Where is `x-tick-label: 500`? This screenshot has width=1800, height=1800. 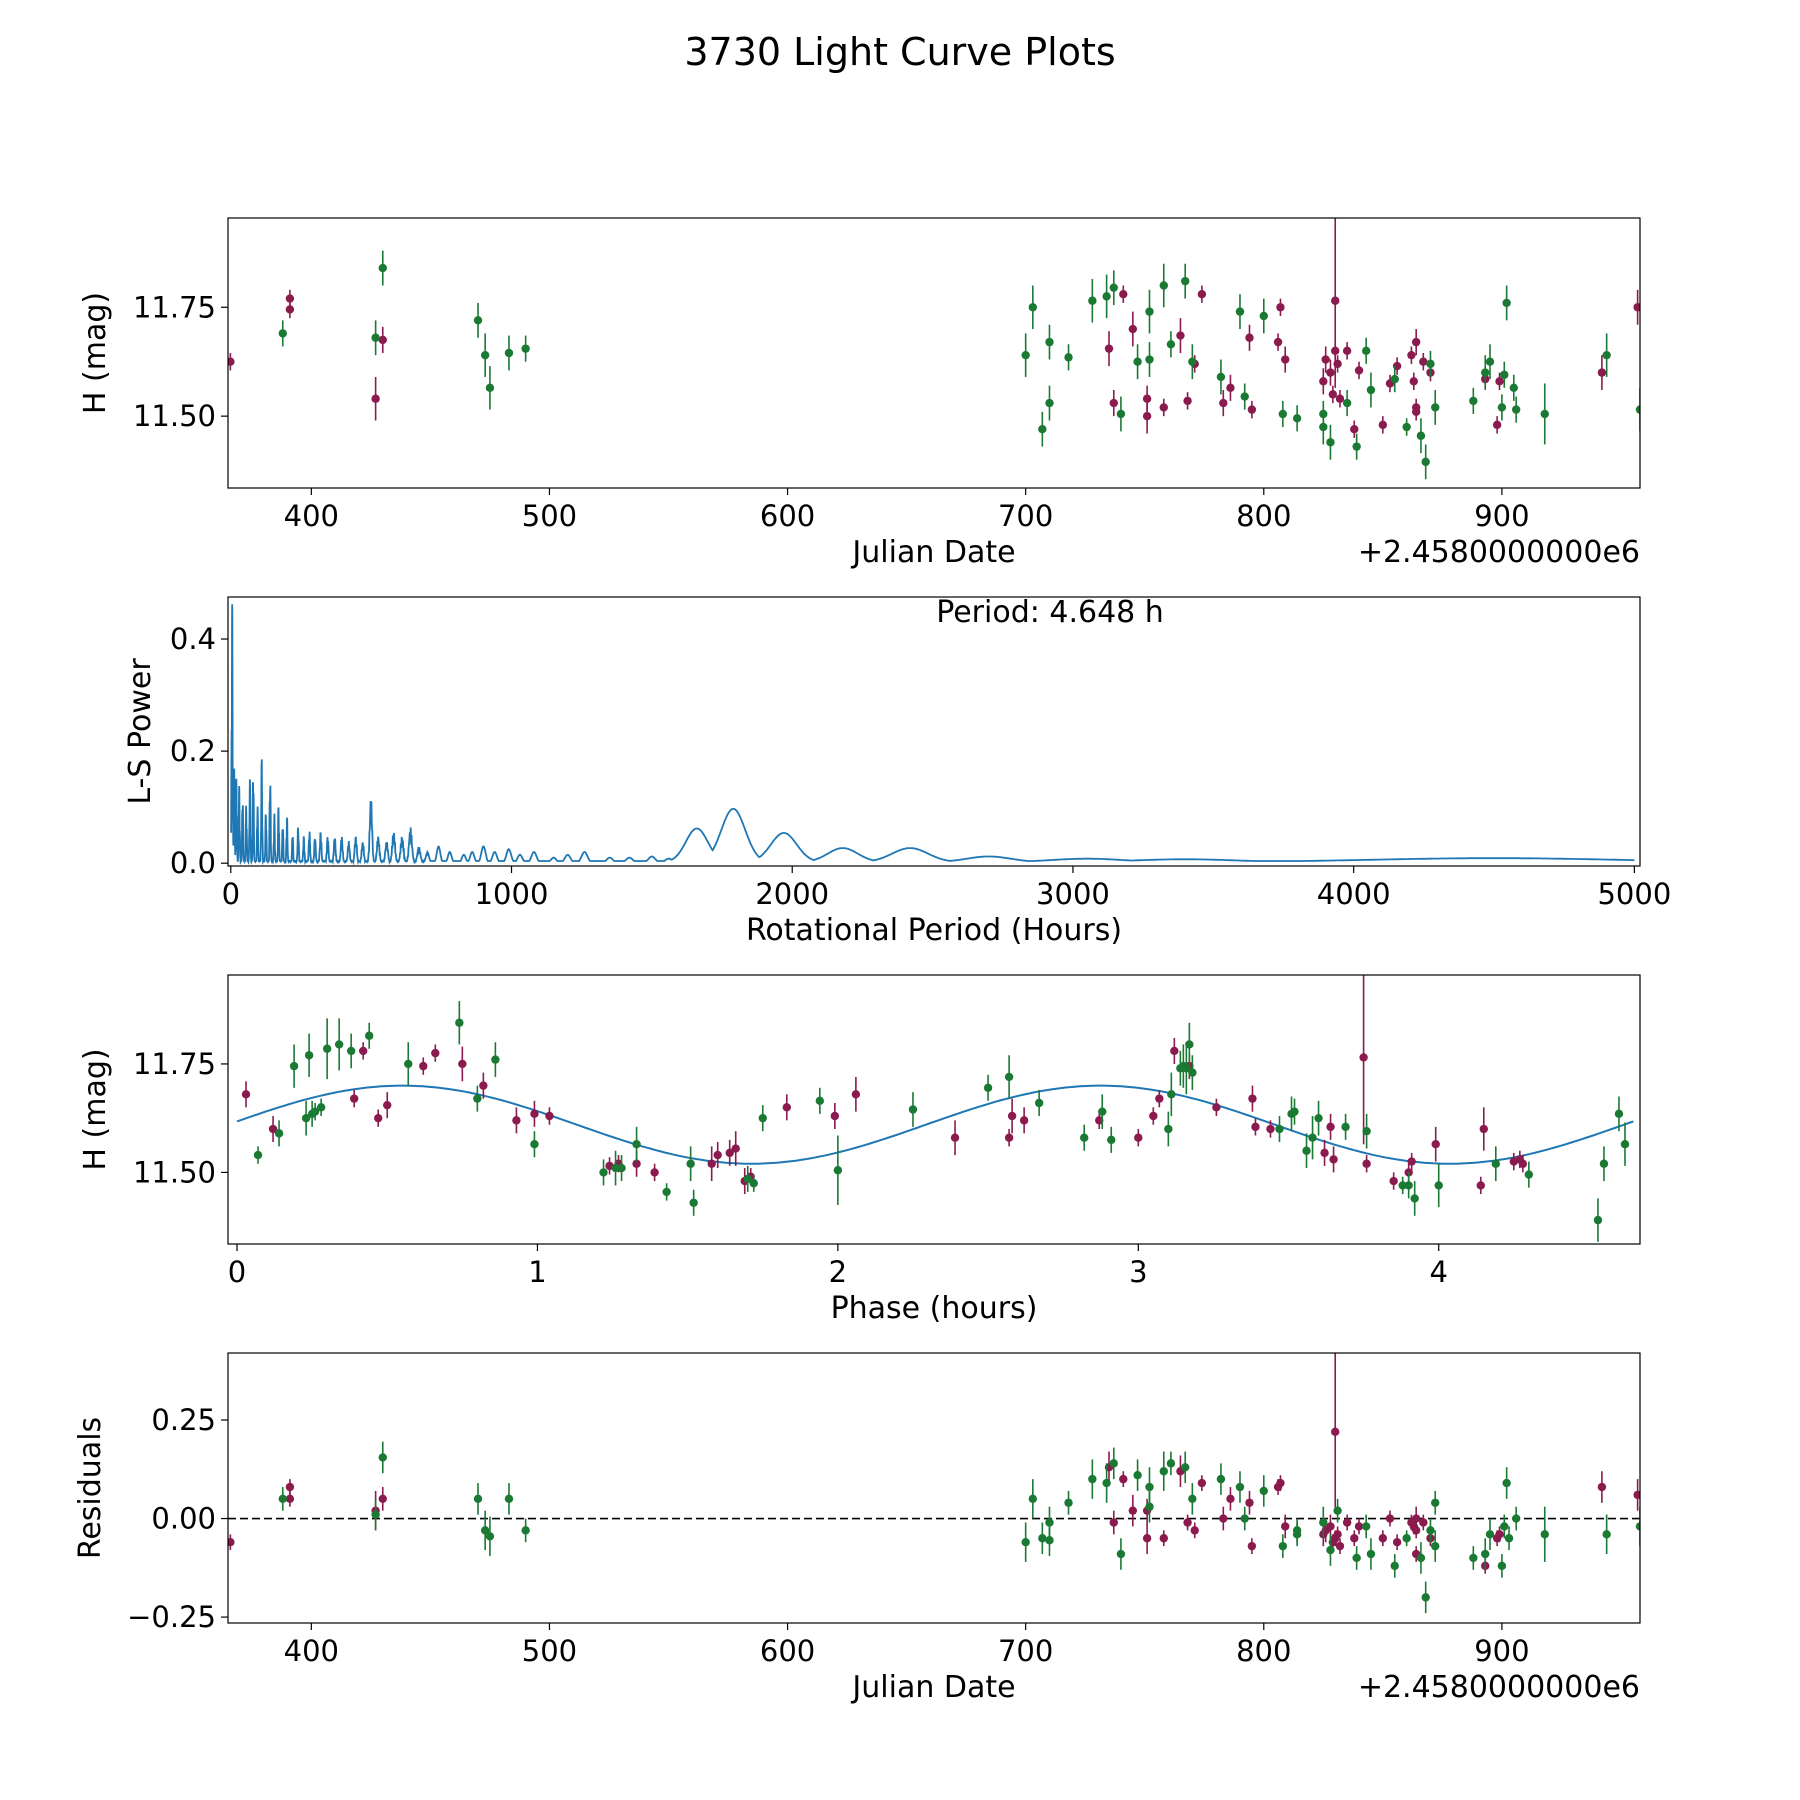 x-tick-label: 500 is located at coordinates (549, 516).